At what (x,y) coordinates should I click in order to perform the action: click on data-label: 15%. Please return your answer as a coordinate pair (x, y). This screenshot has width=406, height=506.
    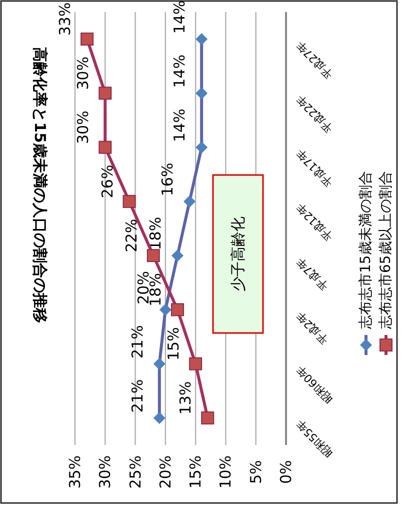
    Looking at the image, I should click on (173, 343).